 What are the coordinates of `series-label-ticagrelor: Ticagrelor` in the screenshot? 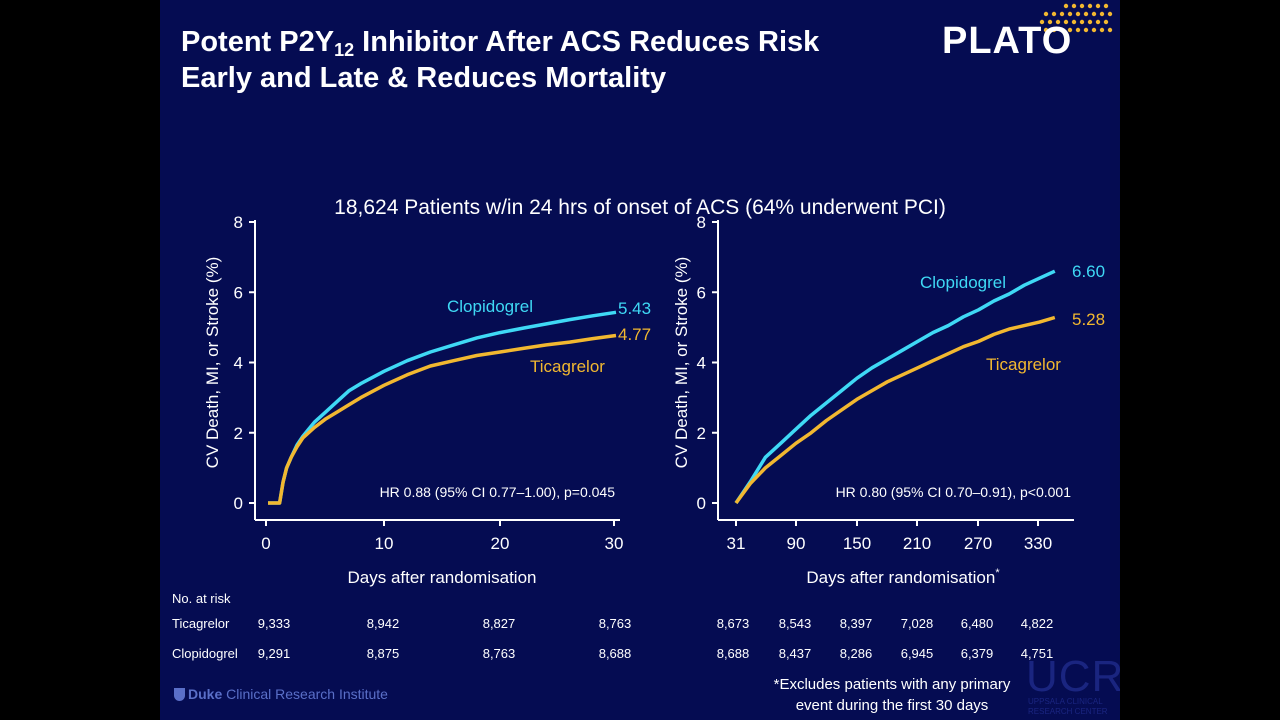 It's located at (567, 366).